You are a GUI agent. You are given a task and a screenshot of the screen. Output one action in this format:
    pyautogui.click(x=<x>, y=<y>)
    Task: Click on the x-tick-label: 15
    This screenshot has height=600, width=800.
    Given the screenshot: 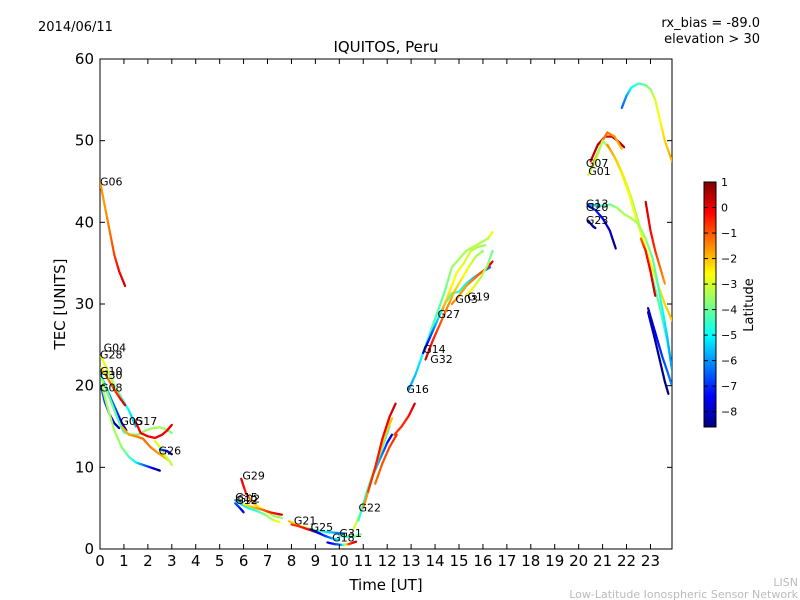 What is the action you would take?
    pyautogui.click(x=458, y=561)
    